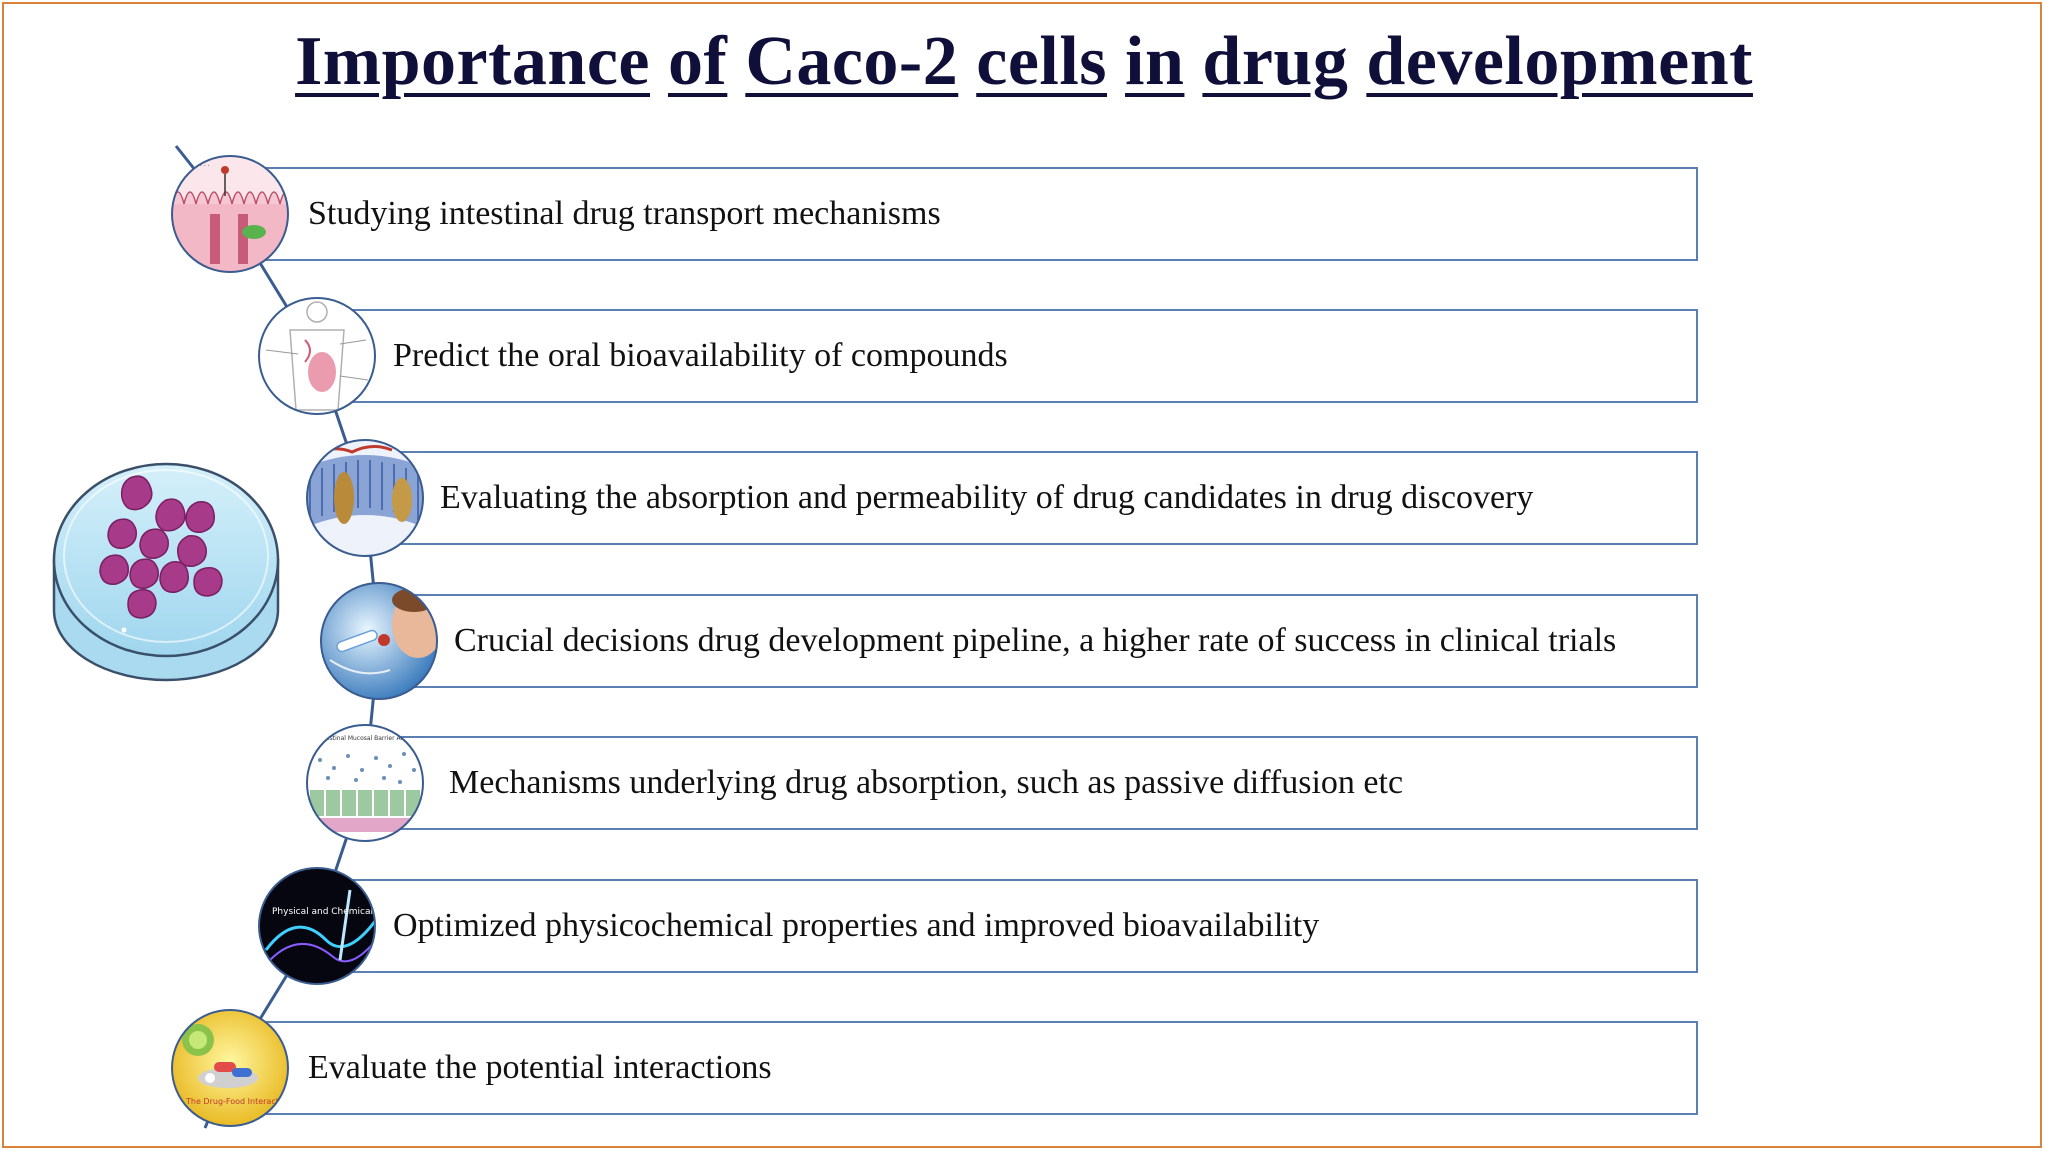 This screenshot has width=2048, height=1152. I want to click on physicochemical-caption: Physical and Chemical Properties, so click(347, 912).